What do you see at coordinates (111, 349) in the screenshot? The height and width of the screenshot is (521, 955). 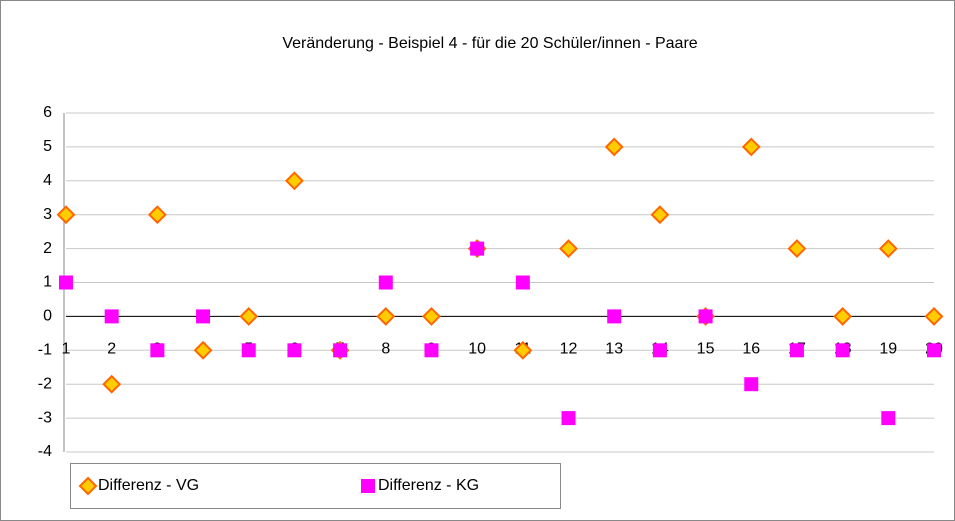 I see `x-tick-label: 2` at bounding box center [111, 349].